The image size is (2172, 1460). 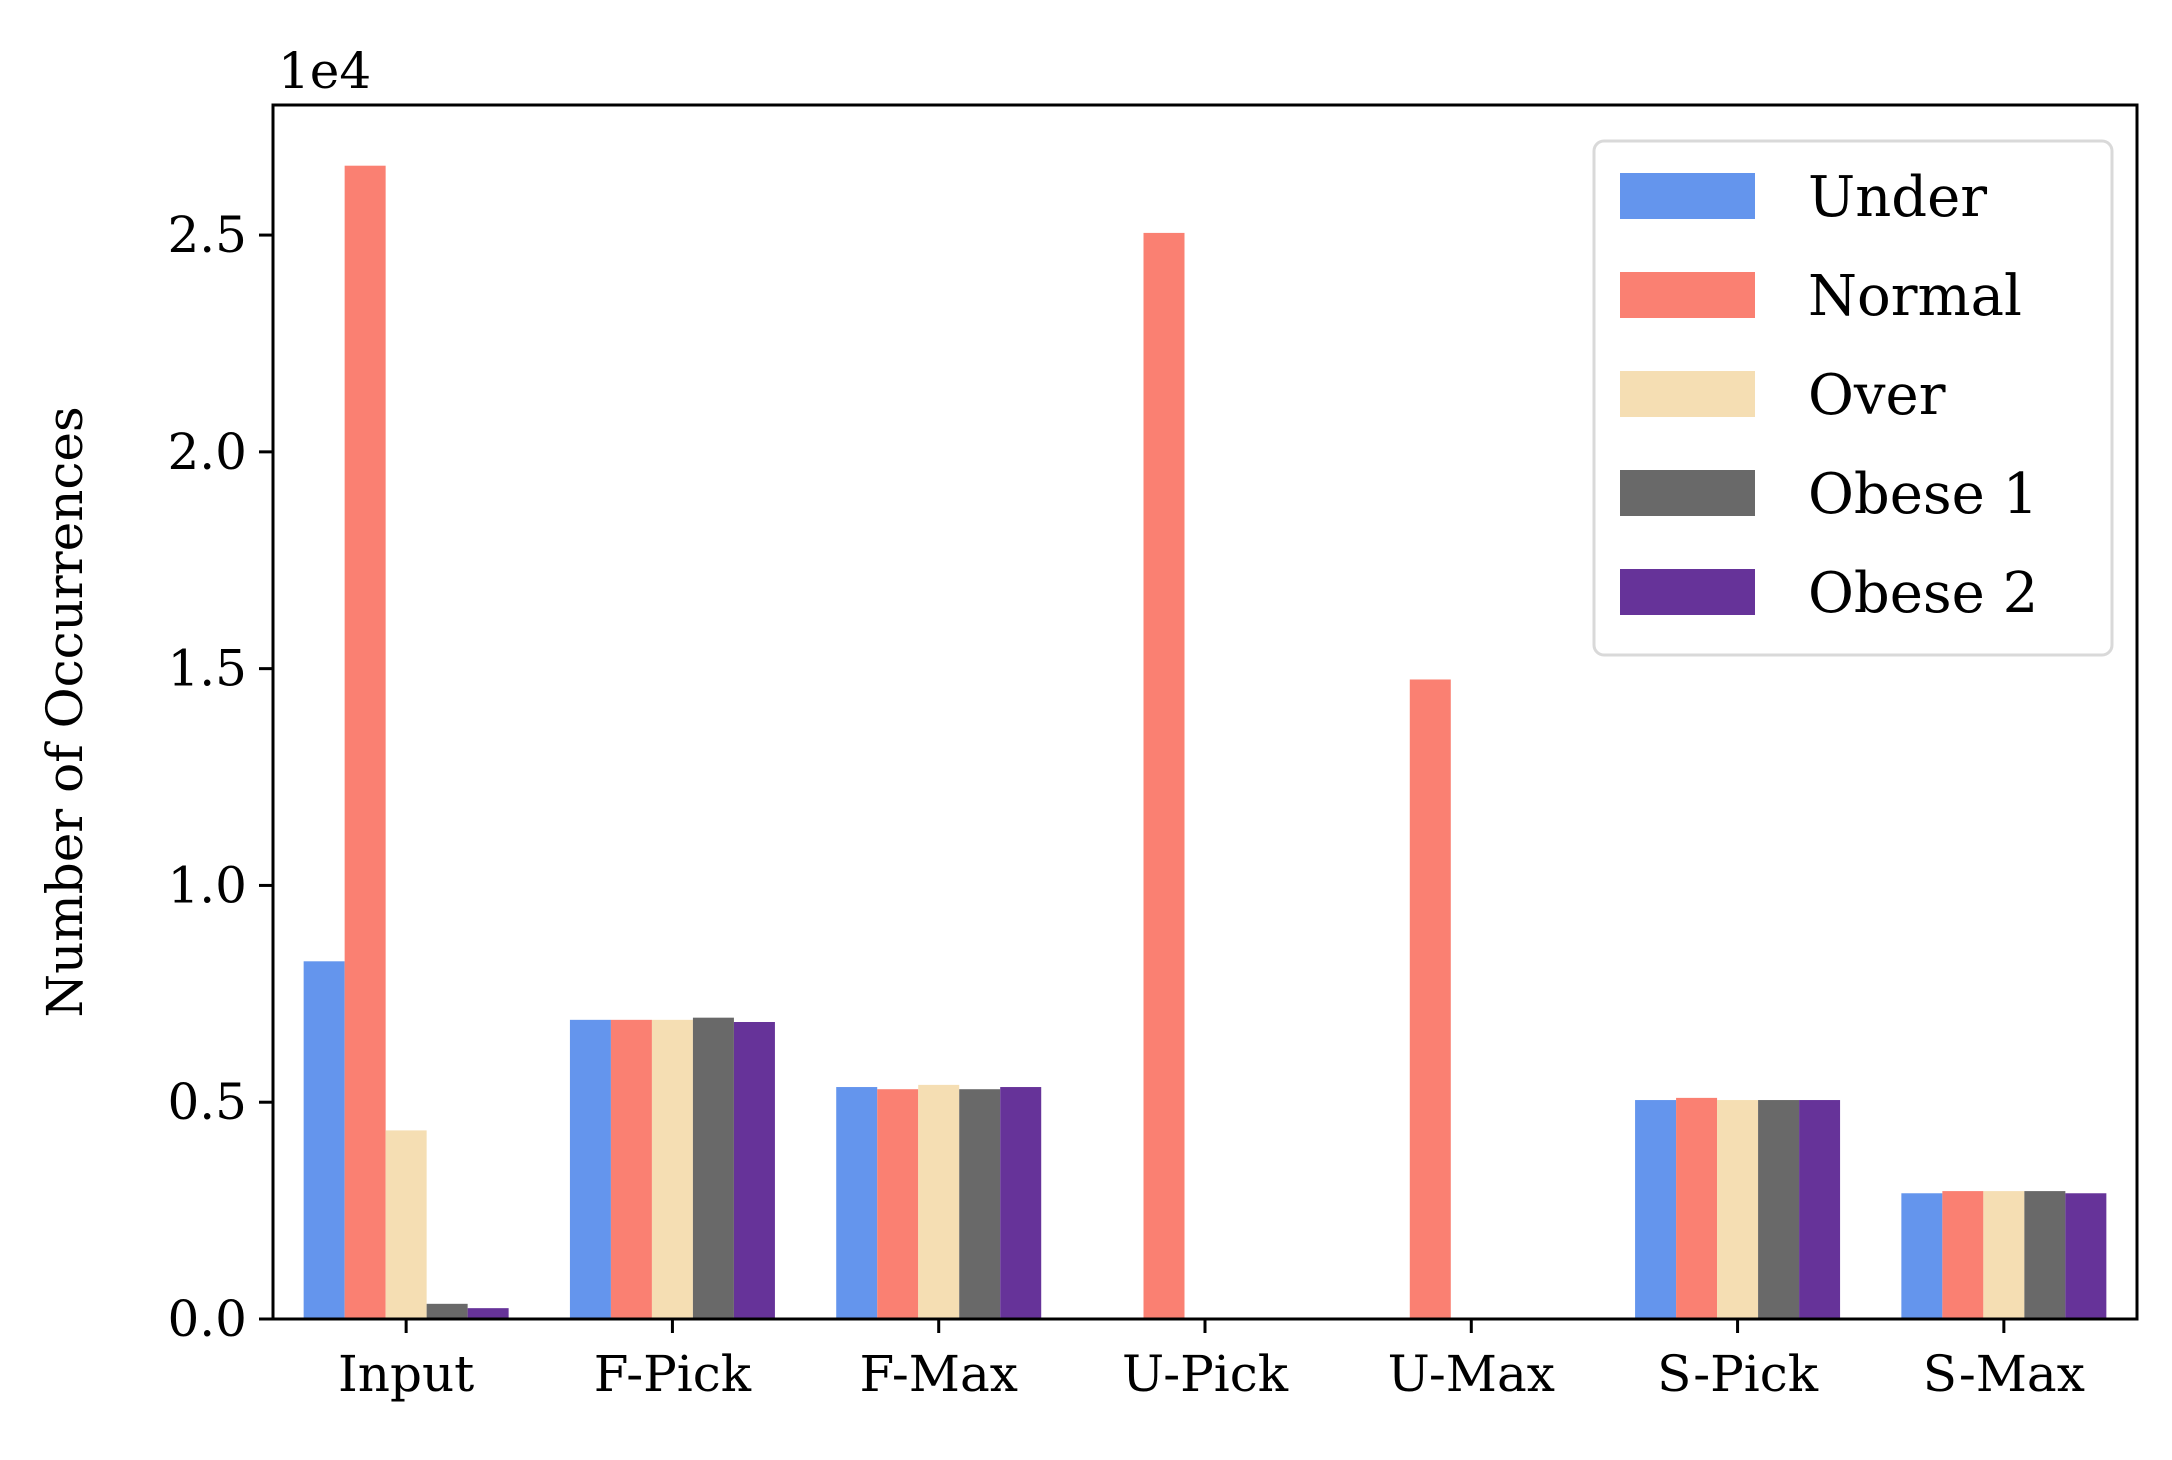 I want to click on legend-box, so click(x=1853, y=398).